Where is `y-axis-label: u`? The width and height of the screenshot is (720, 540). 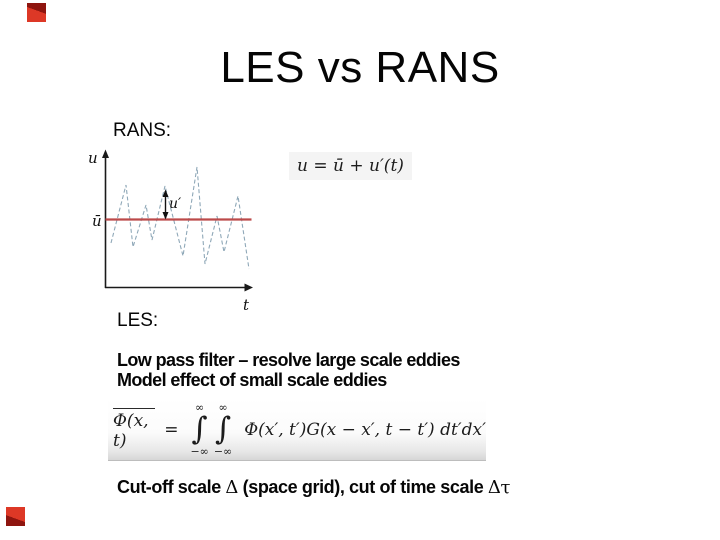
y-axis-label: u is located at coordinates (93, 158).